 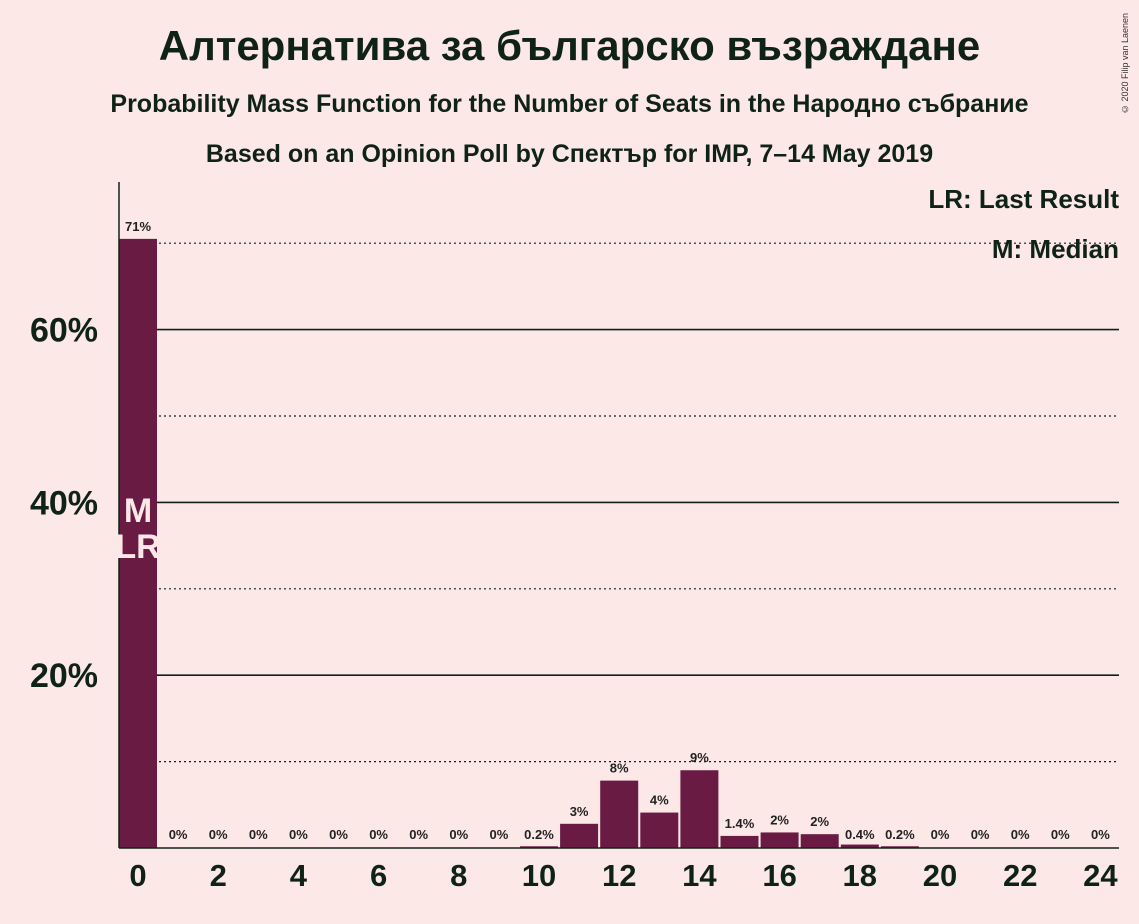 I want to click on x-tick-label: 4, so click(x=299, y=875).